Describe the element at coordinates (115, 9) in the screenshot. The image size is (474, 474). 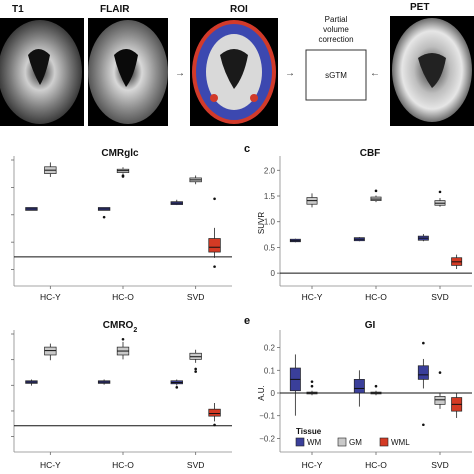
I see `scan-label-flair: FLAIR` at that location.